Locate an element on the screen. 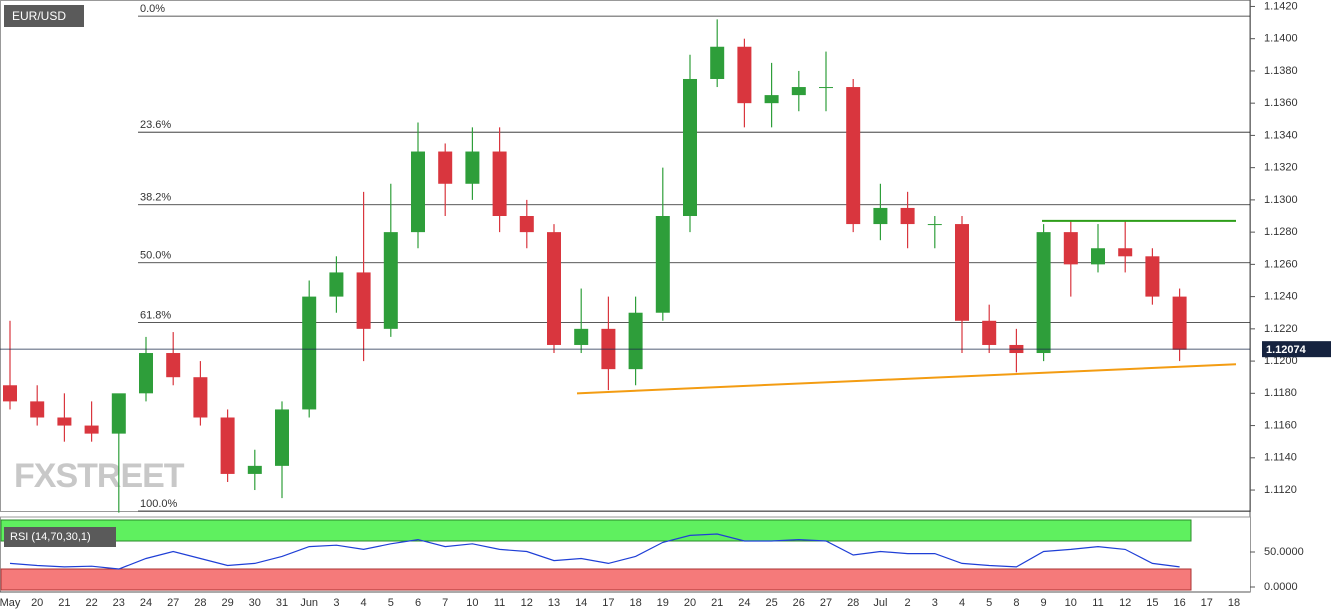 The width and height of the screenshot is (1331, 615). x-tick-label: 4 is located at coordinates (962, 603).